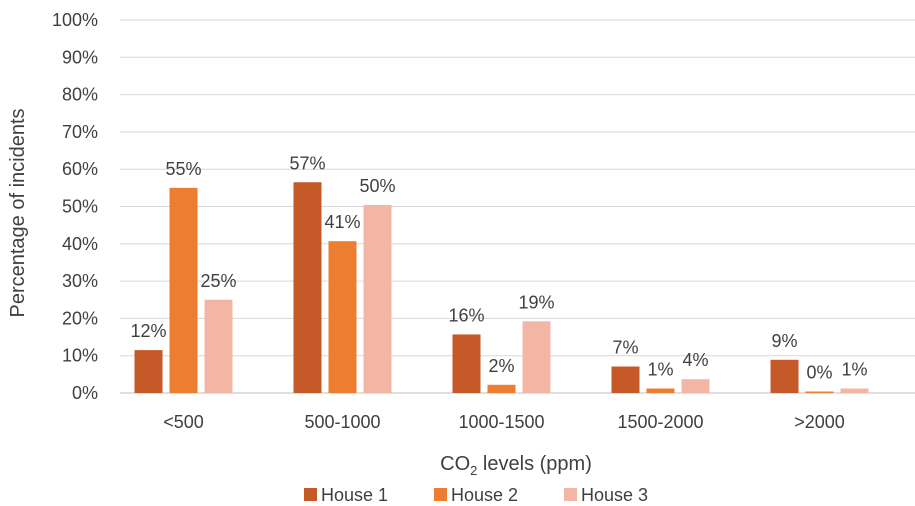 This screenshot has height=506, width=915. I want to click on x-axis-title-suffix: levels (ppm), so click(534, 464).